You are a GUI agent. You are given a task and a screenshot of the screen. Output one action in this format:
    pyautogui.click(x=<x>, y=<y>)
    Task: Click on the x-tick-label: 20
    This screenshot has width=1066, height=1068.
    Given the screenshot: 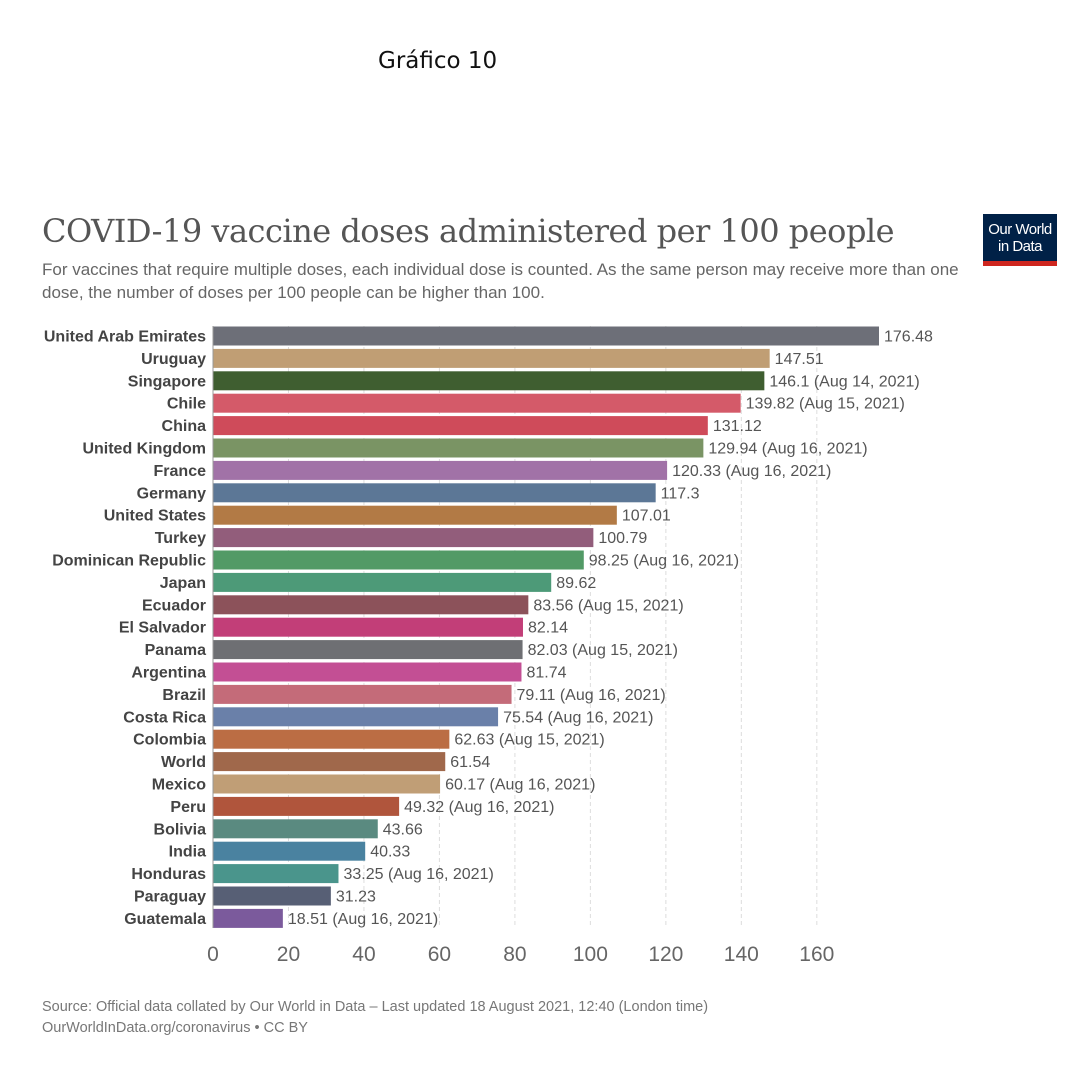 What is the action you would take?
    pyautogui.click(x=288, y=954)
    